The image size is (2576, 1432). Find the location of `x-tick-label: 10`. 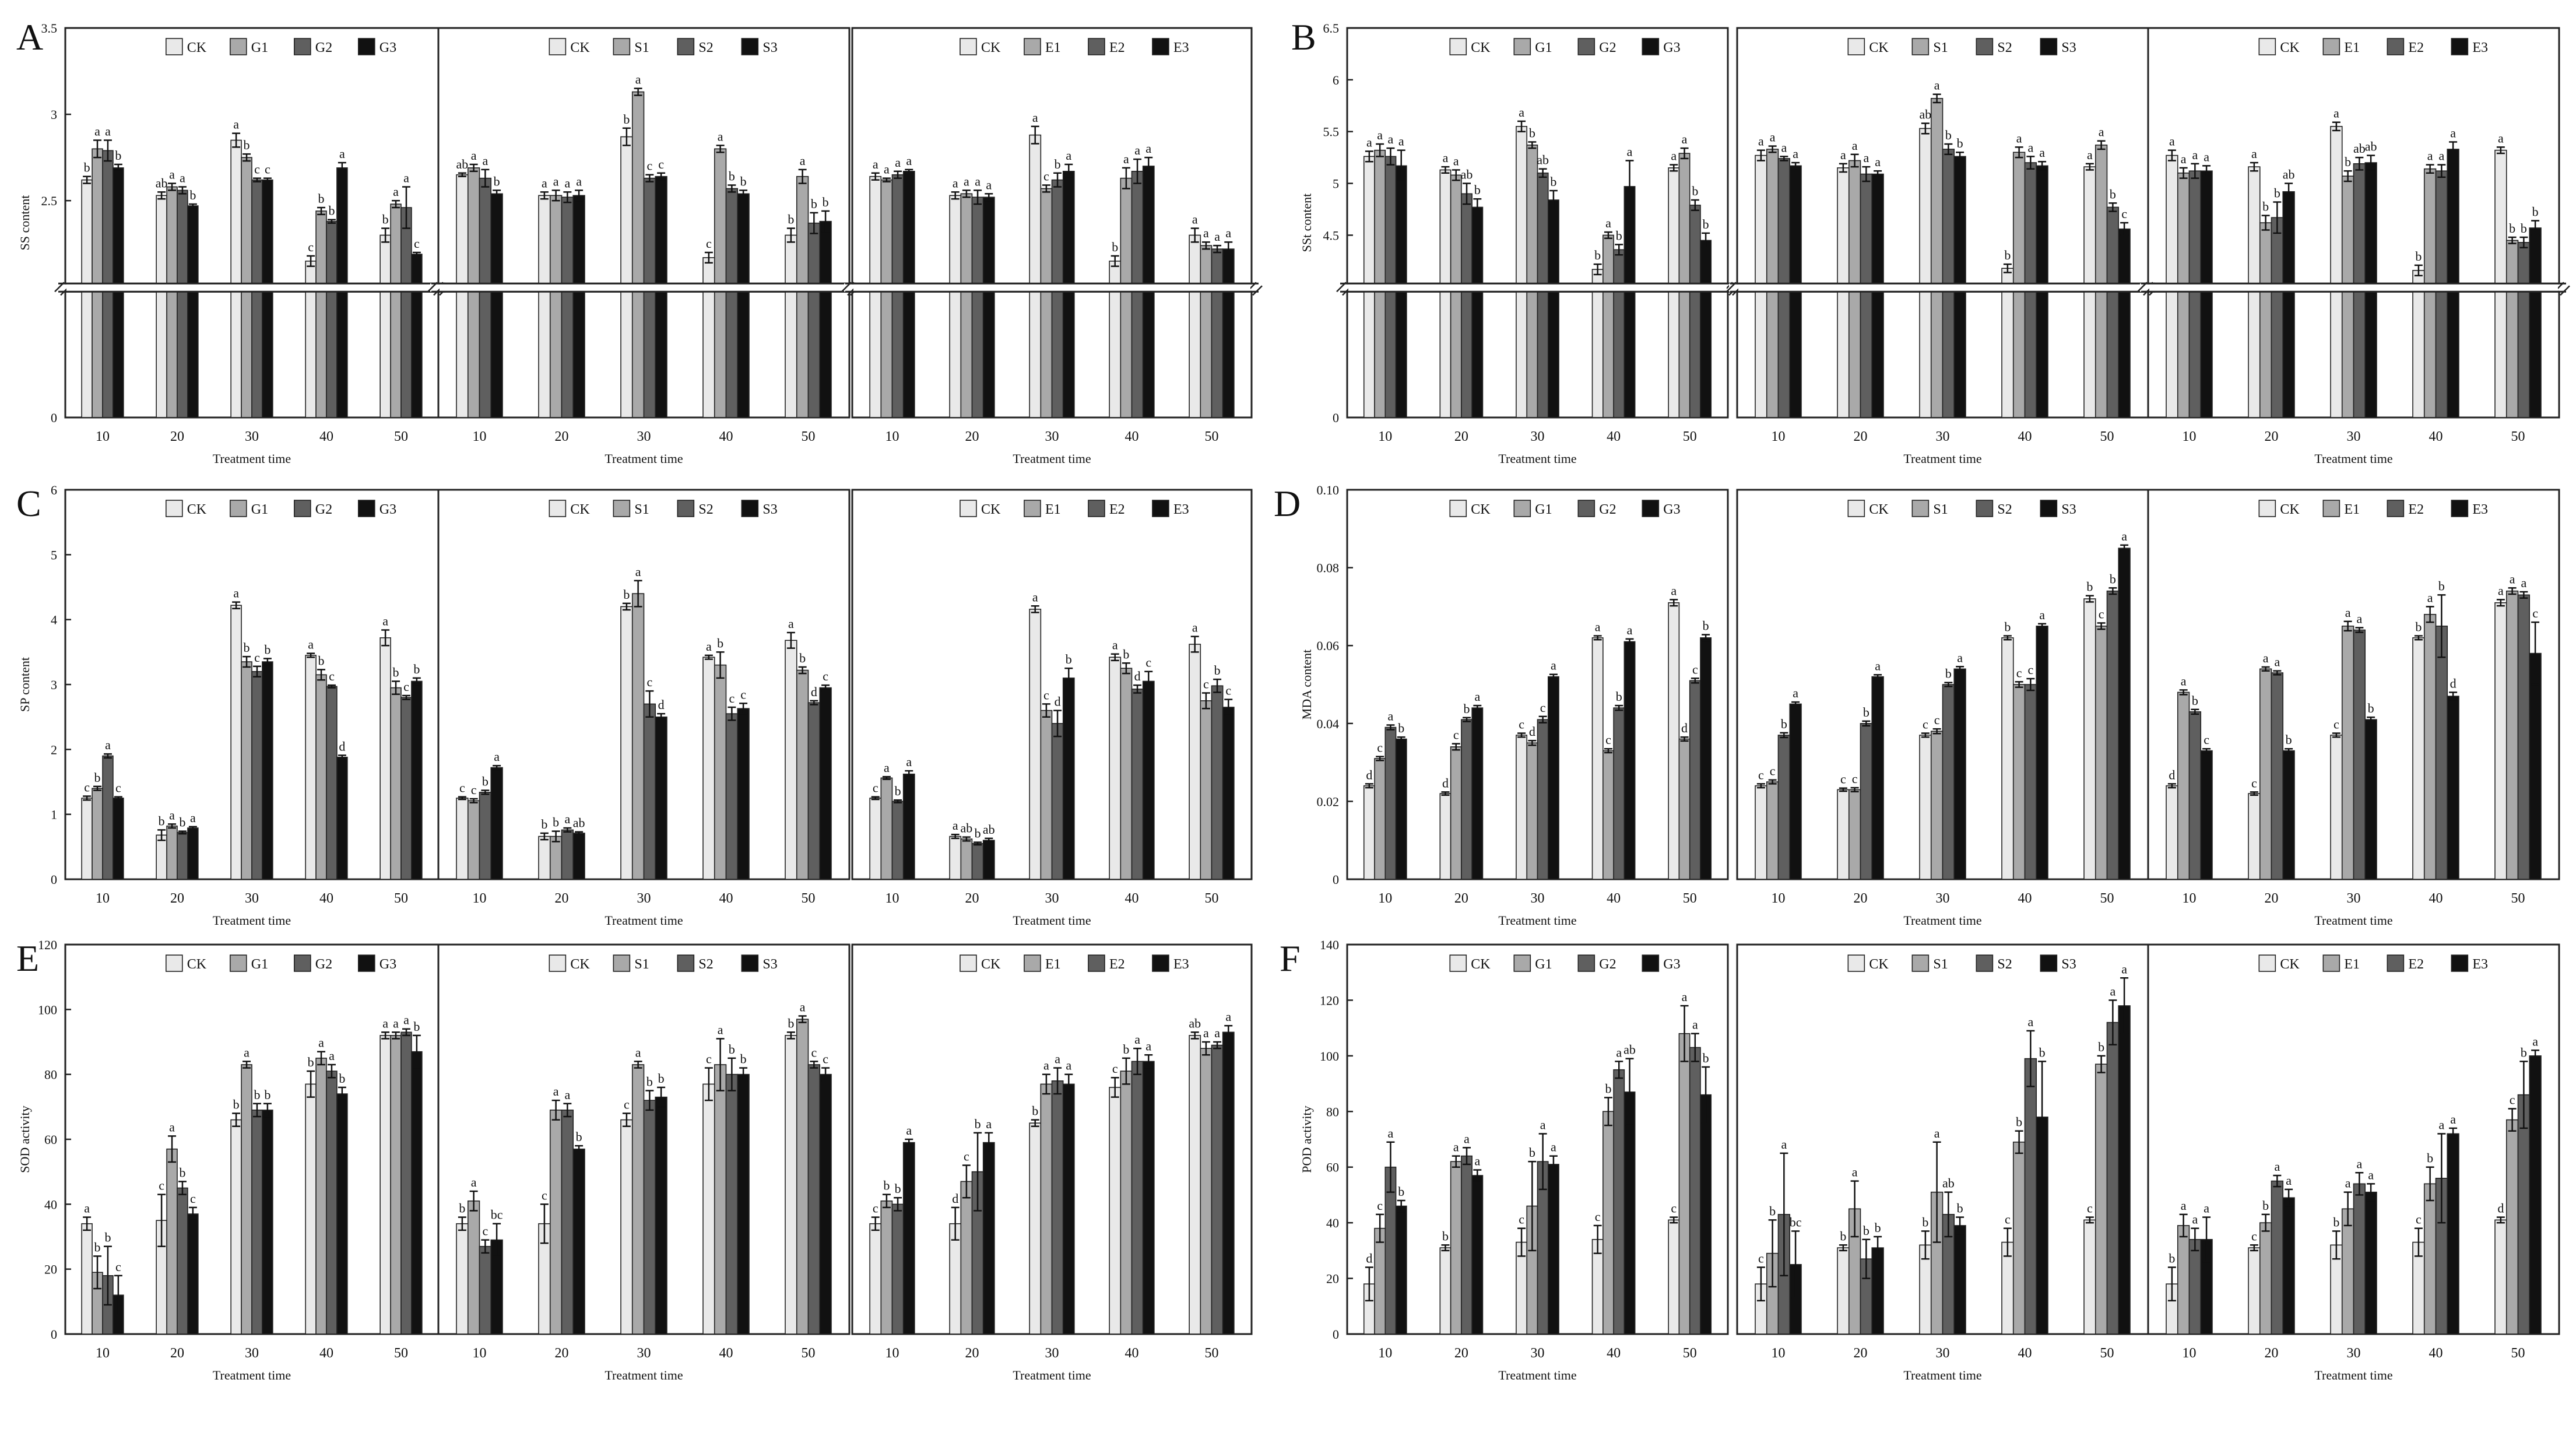

x-tick-label: 10 is located at coordinates (480, 436).